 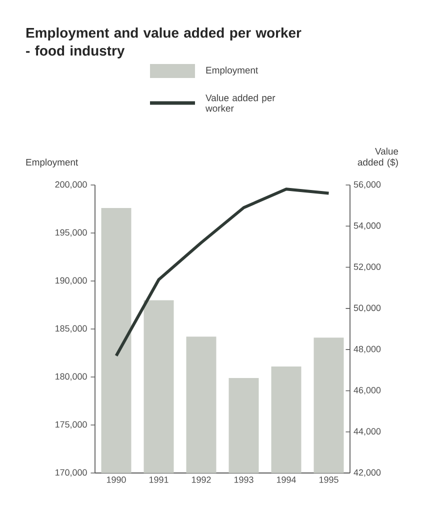 What do you see at coordinates (71, 425) in the screenshot?
I see `y-tick-label: 175,000` at bounding box center [71, 425].